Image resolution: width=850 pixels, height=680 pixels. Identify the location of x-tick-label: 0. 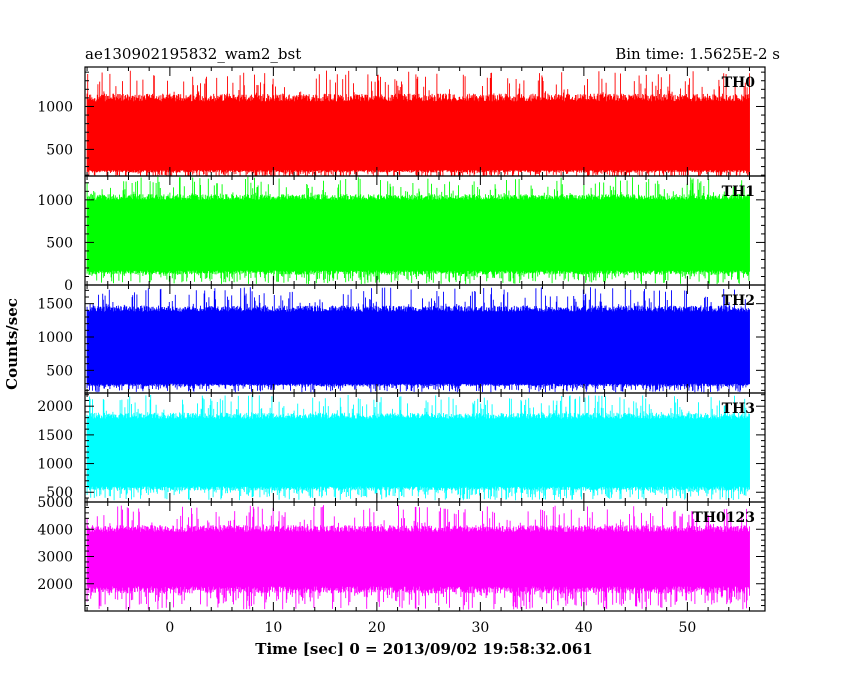
(169, 628).